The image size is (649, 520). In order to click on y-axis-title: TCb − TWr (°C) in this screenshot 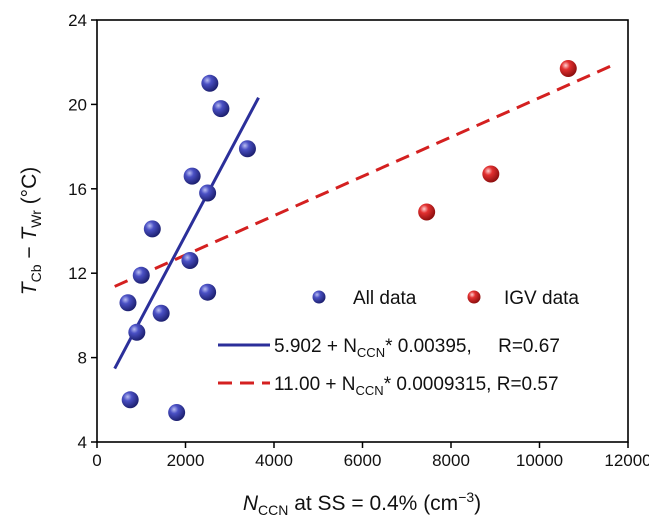, I will do `click(31, 231)`.